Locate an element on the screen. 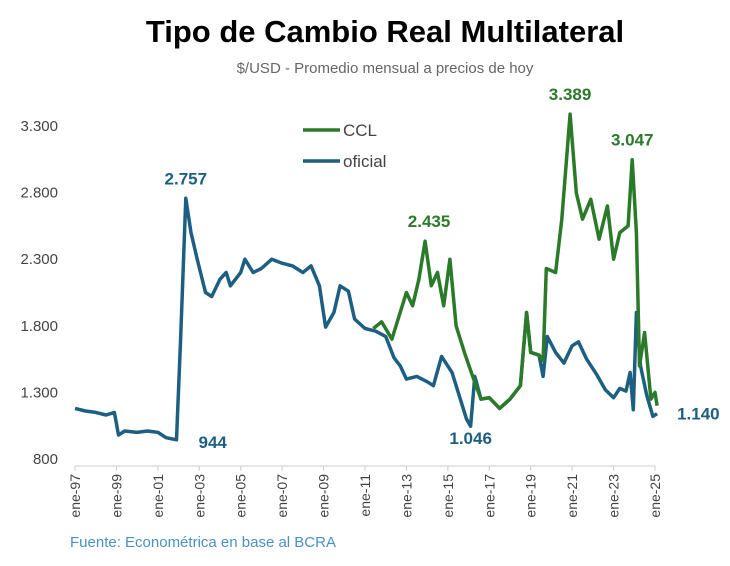 This screenshot has width=730, height=566. y-tick-label: 1.300 is located at coordinates (39, 392).